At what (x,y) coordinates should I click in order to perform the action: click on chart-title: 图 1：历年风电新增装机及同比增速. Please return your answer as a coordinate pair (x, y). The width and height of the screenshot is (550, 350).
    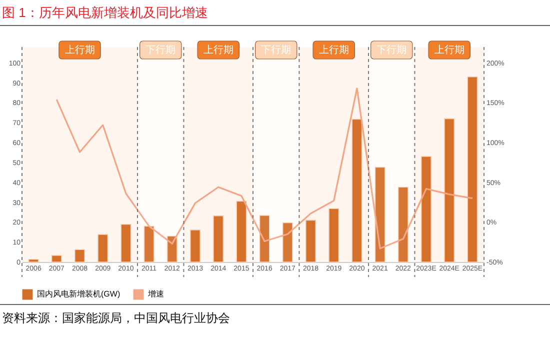
    Looking at the image, I should click on (275, 13).